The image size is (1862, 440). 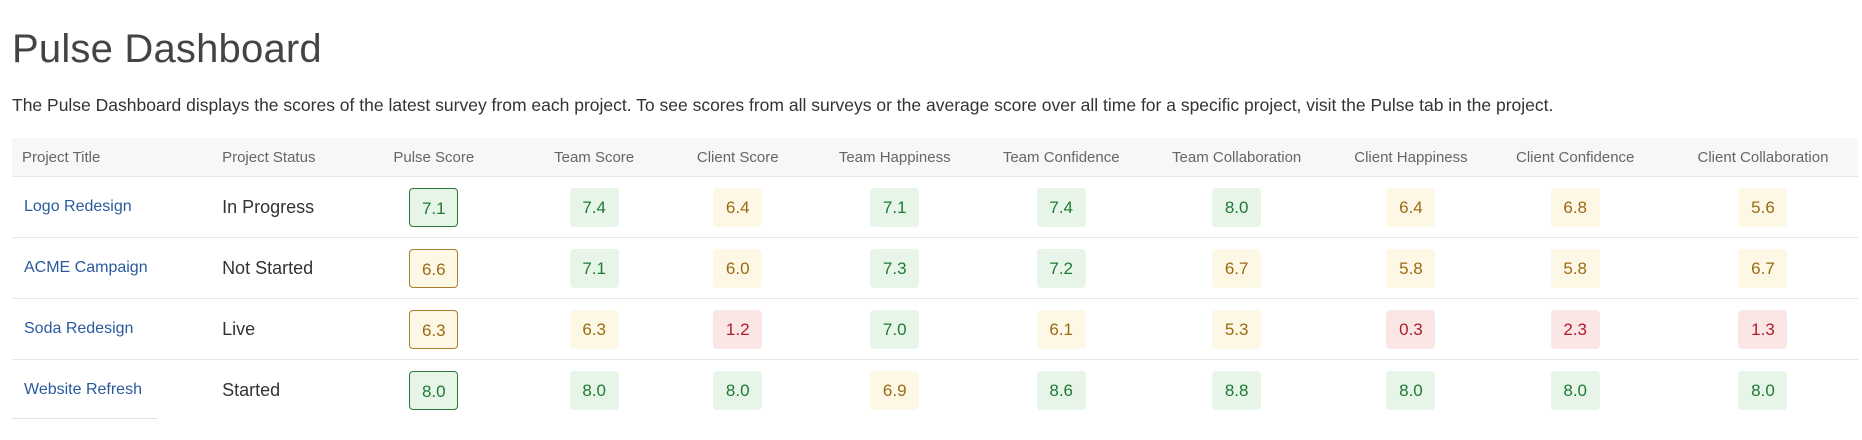 I want to click on project-status: Live, so click(x=288, y=329).